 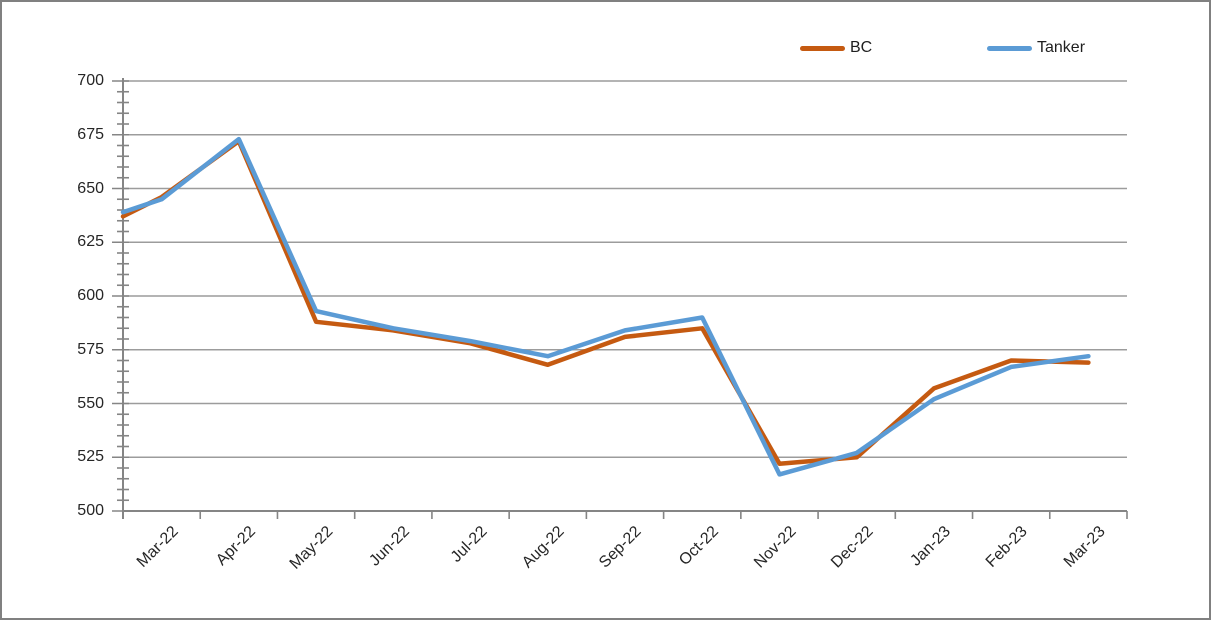 I want to click on y-axis-tick-label: 675, so click(x=90, y=134).